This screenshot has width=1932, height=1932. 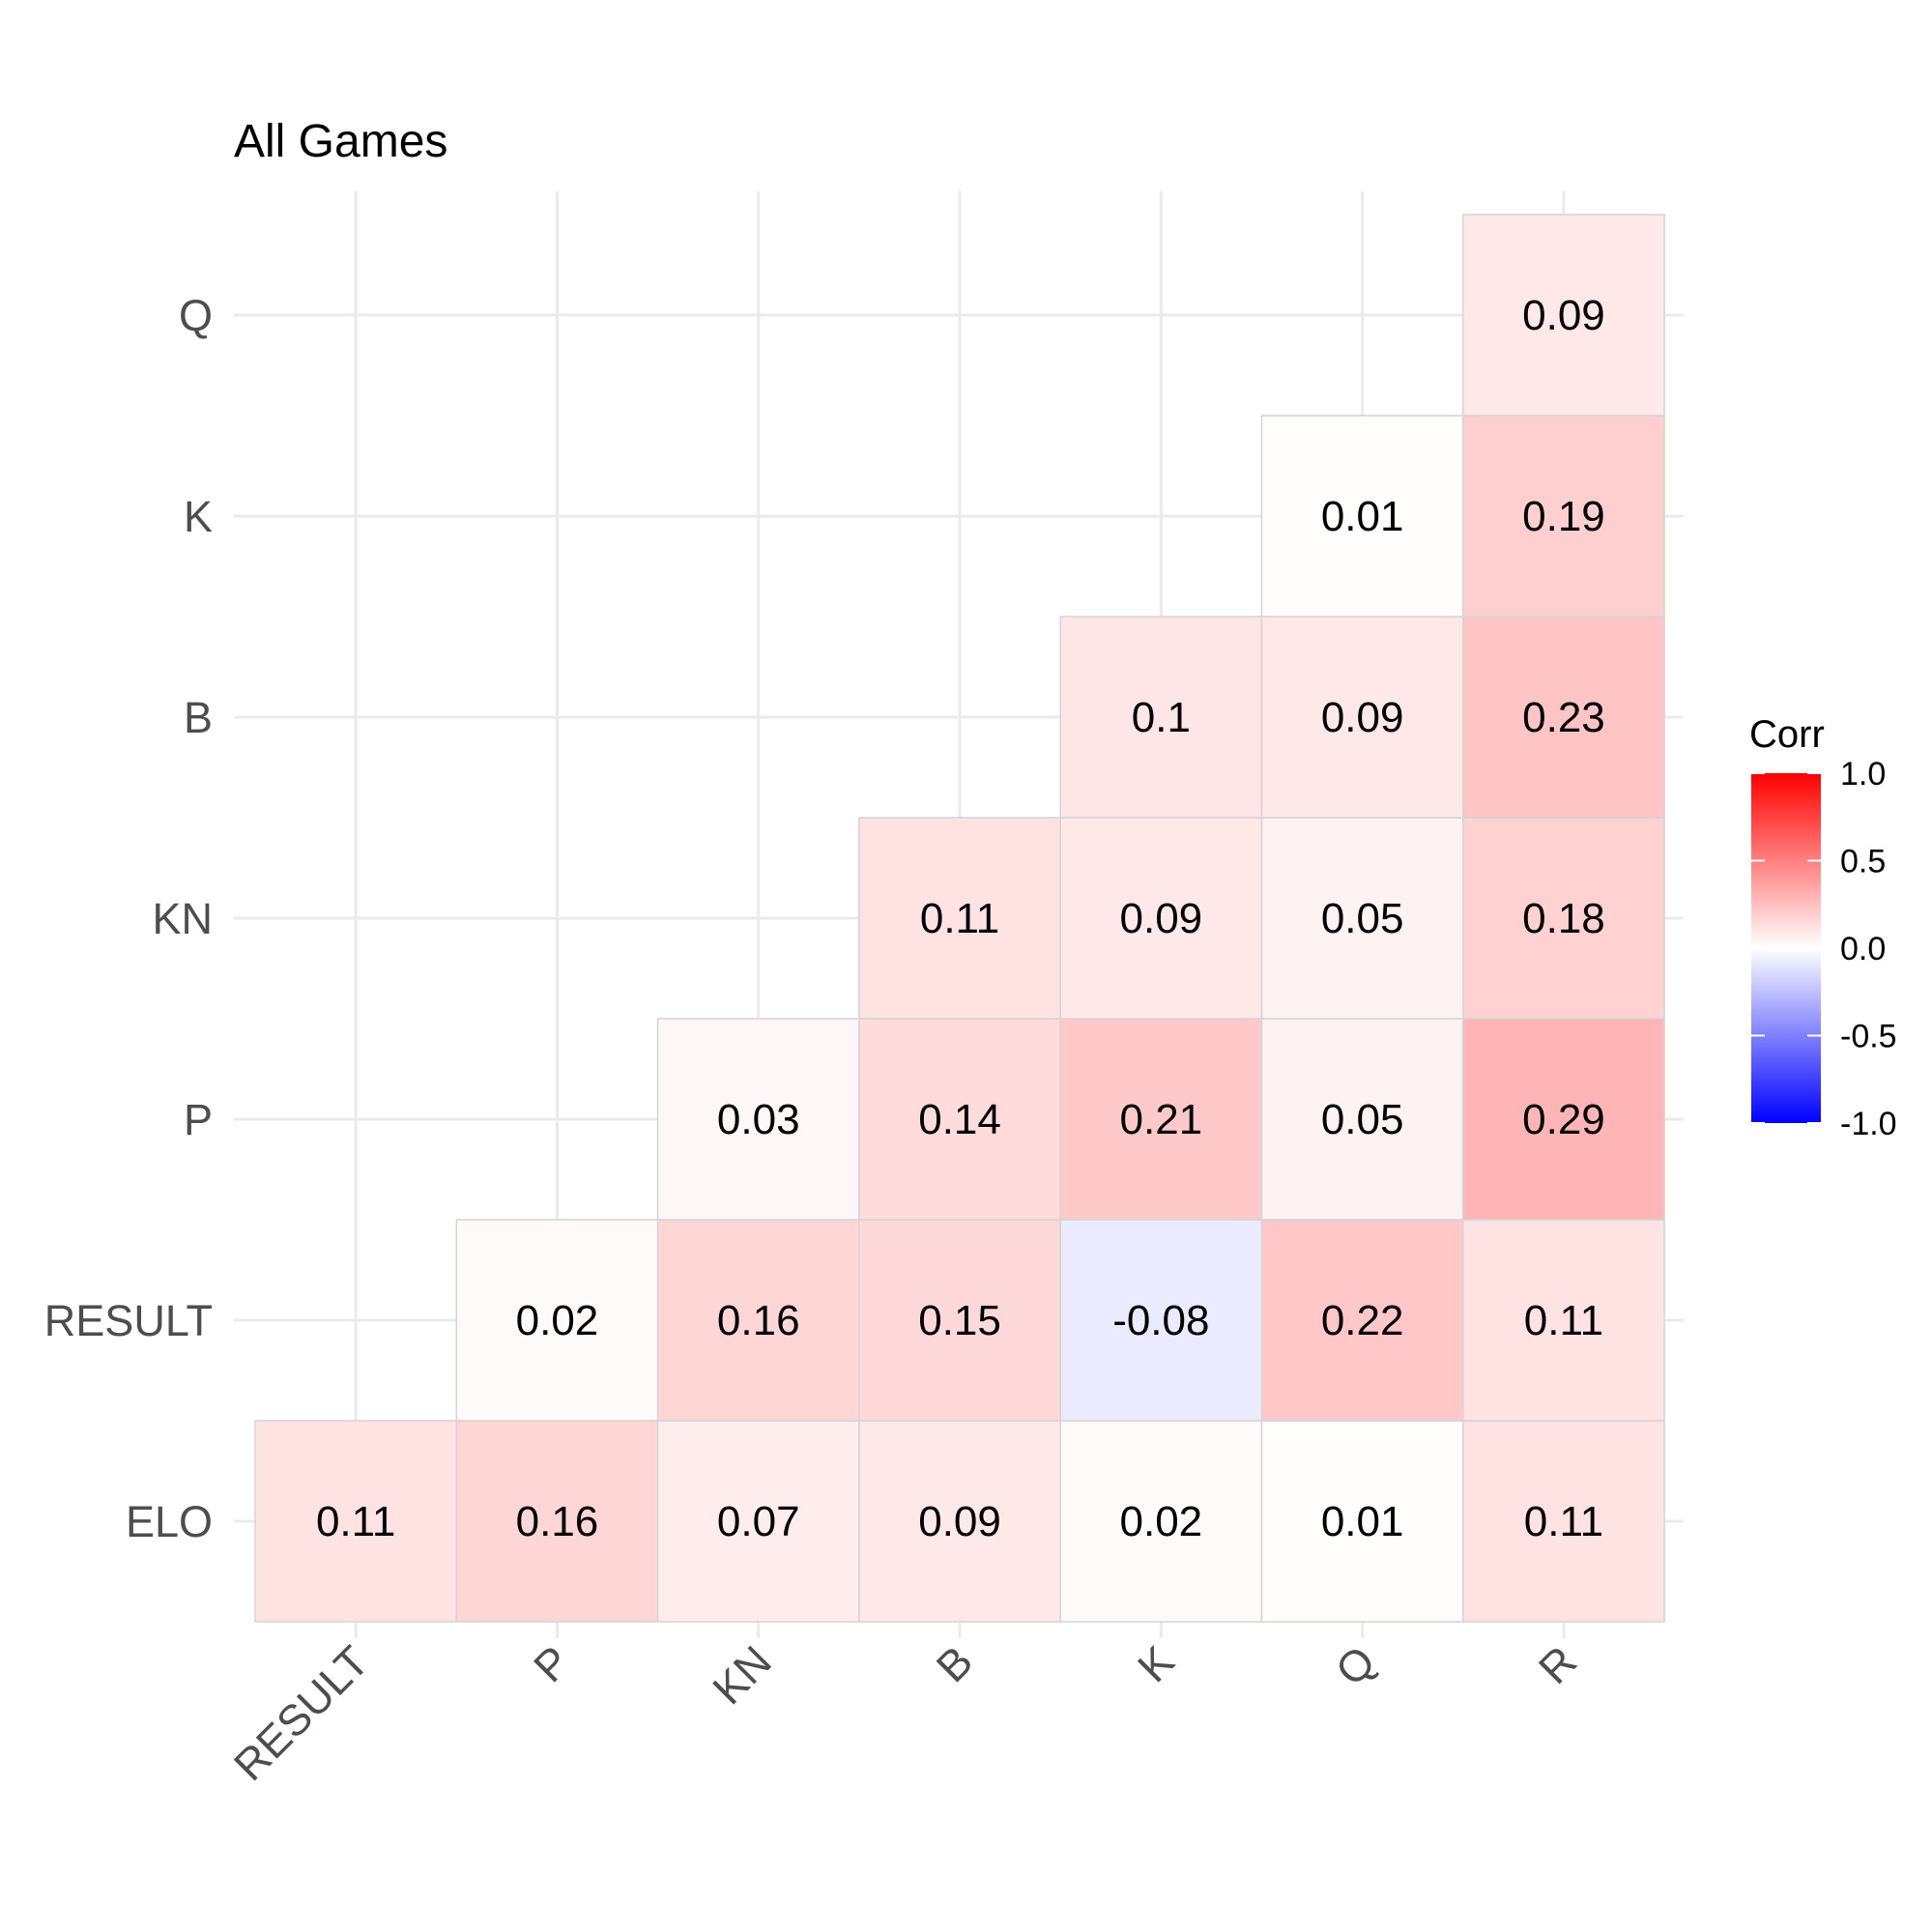 I want to click on x-tick-kn: KN, so click(x=742, y=1675).